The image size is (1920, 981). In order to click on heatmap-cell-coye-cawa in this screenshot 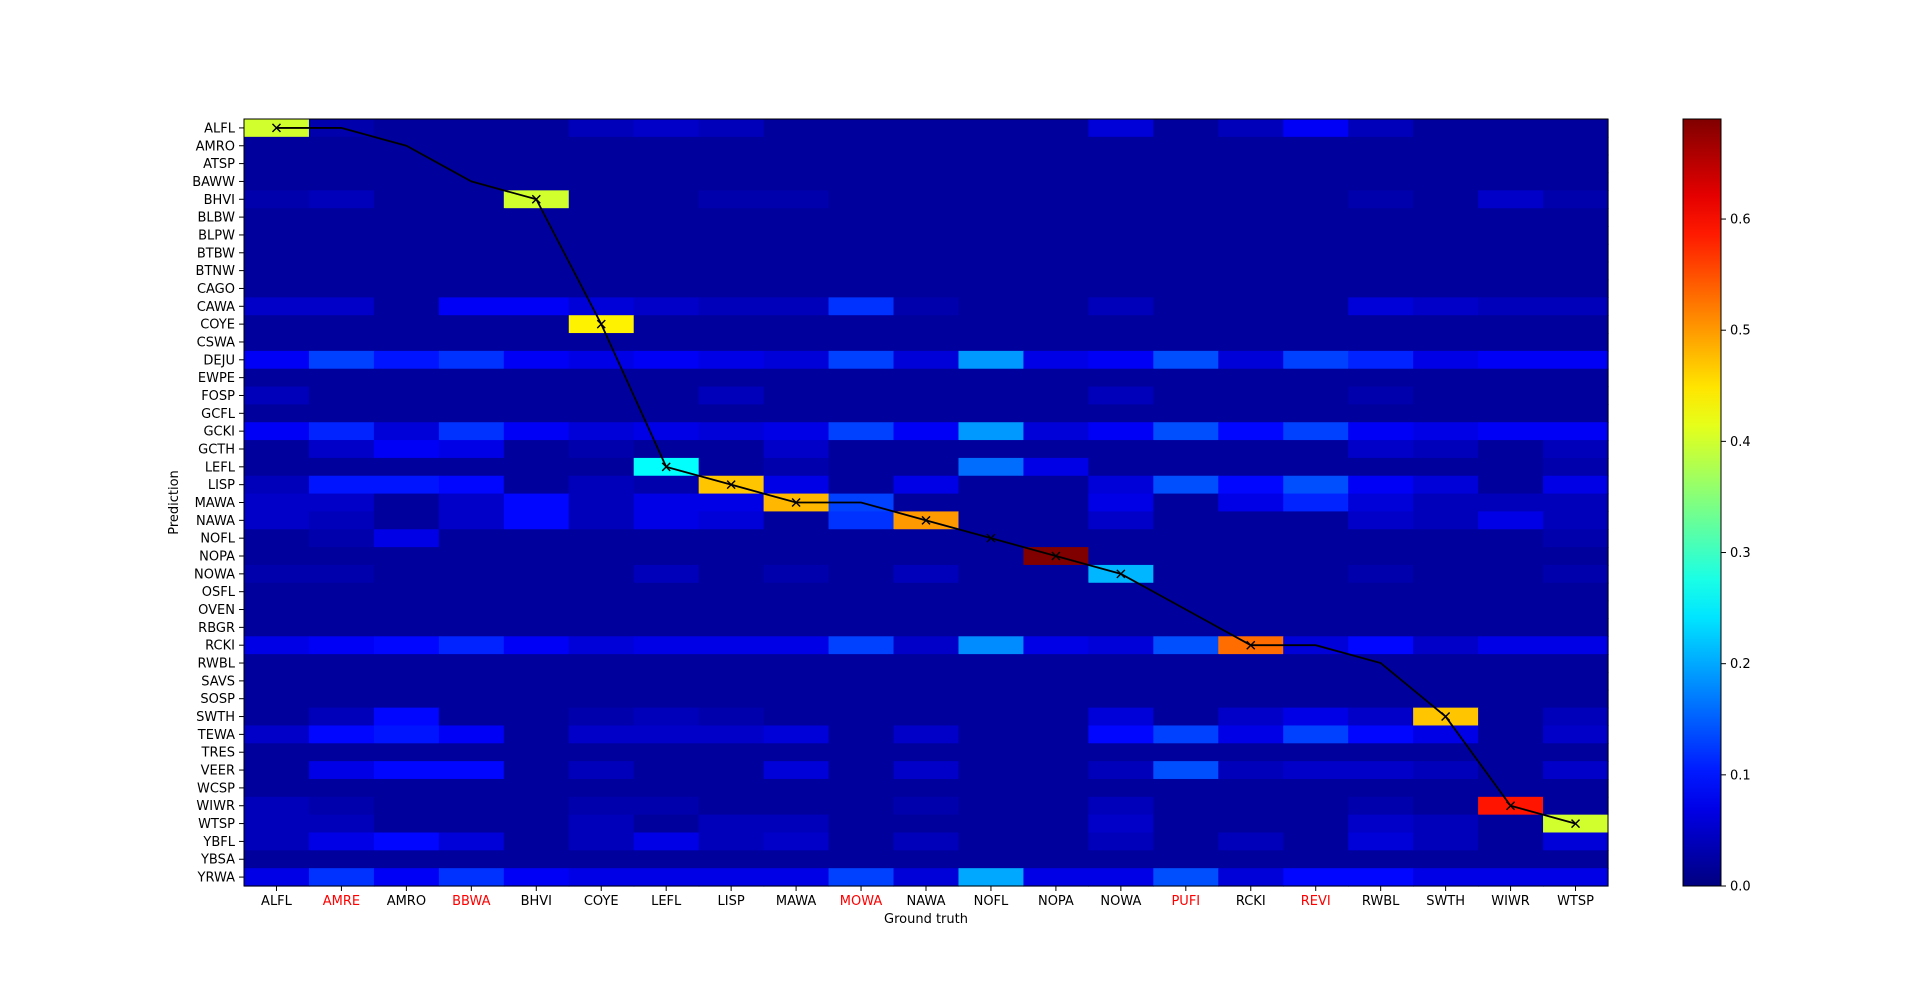, I will do `click(601, 306)`.